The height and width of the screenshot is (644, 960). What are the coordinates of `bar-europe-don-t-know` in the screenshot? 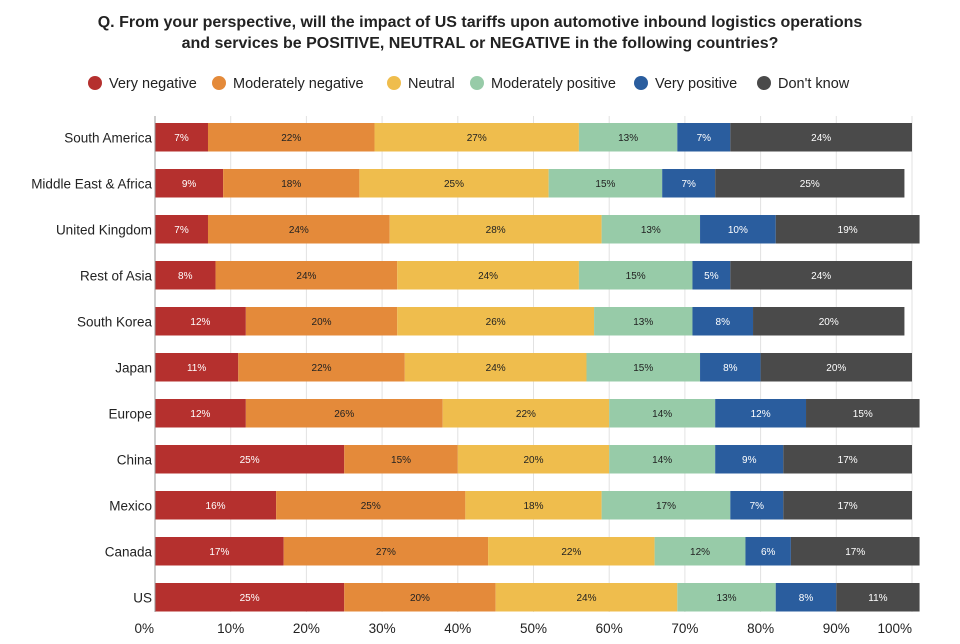 It's located at (863, 413).